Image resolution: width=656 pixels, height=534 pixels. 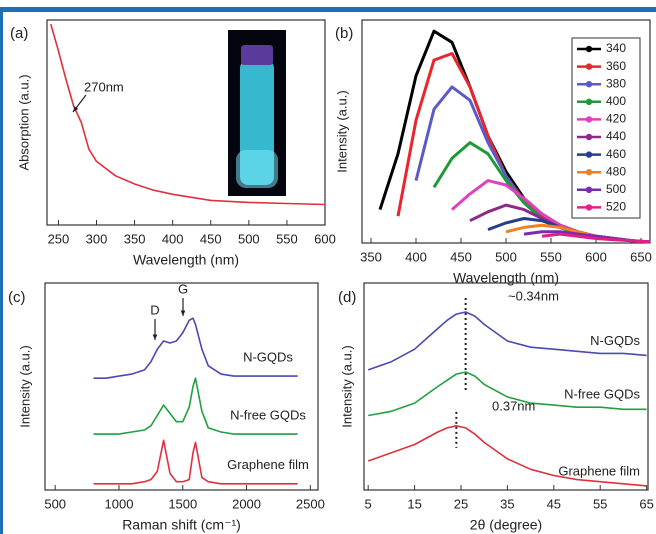 I want to click on x-axis-title: Raman shift (cm⁻¹), so click(x=181, y=525).